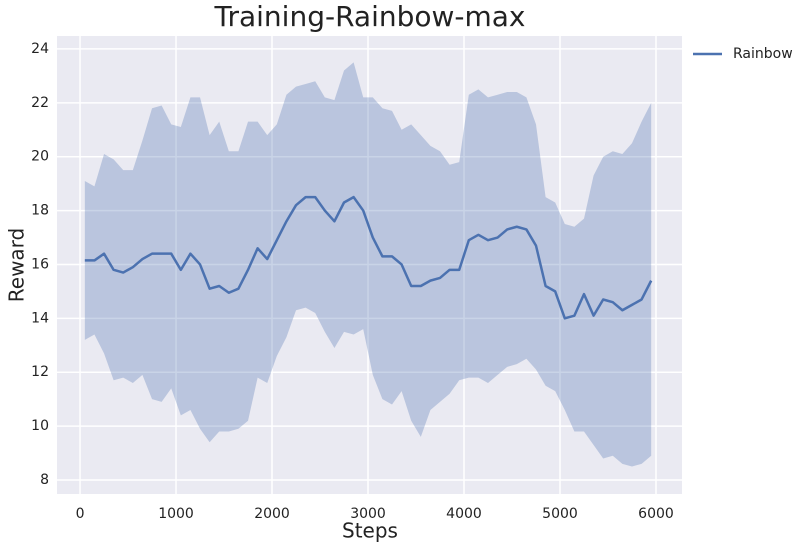  I want to click on y-axis-label: Reward, so click(17, 265).